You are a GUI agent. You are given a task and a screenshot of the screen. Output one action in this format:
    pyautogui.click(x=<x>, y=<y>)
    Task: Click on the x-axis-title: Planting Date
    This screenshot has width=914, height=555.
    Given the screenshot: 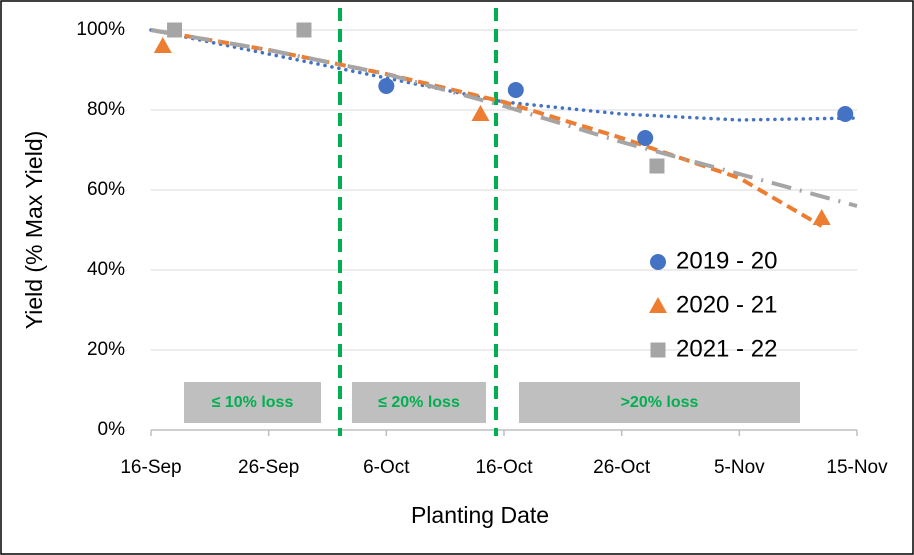 What is the action you would take?
    pyautogui.click(x=480, y=515)
    